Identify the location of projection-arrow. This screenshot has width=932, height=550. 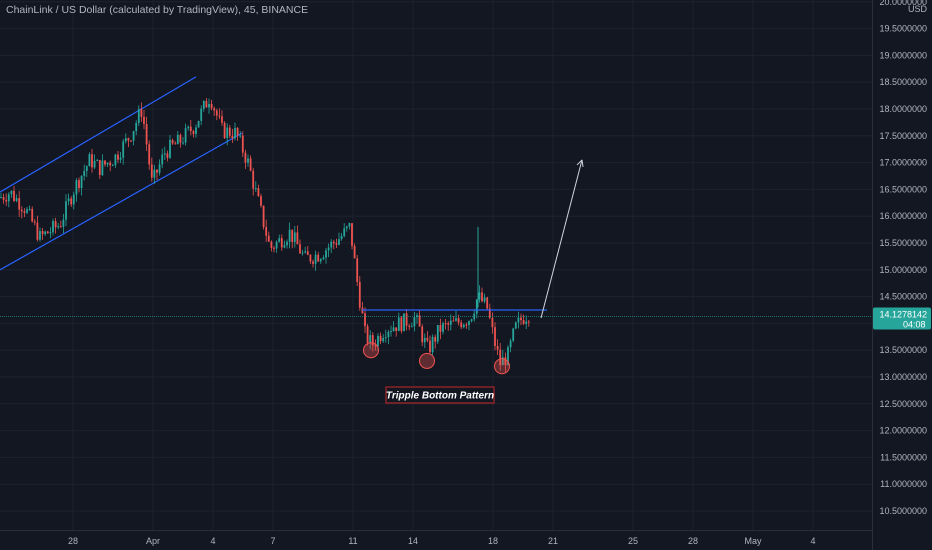
(561, 239).